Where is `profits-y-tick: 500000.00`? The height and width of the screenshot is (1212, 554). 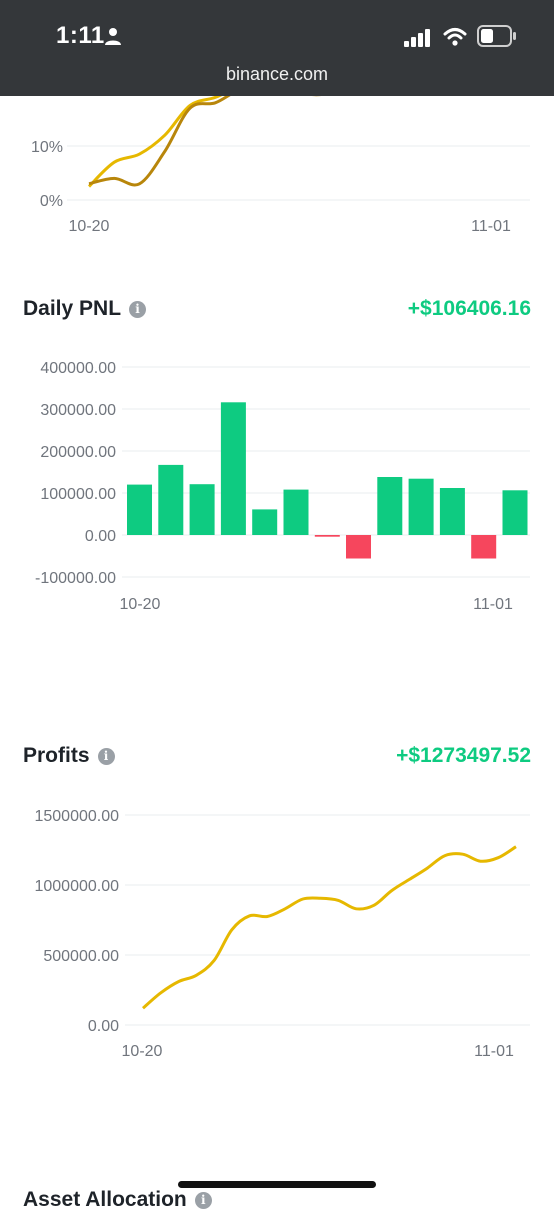 profits-y-tick: 500000.00 is located at coordinates (81, 956).